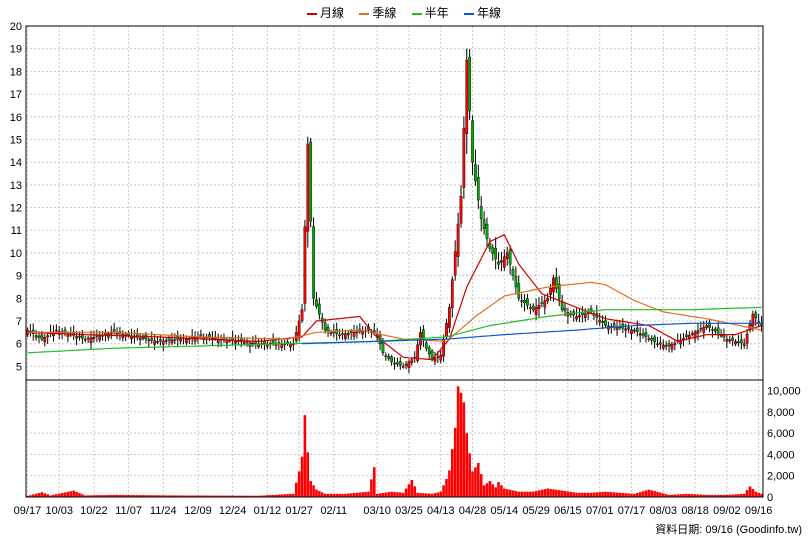  I want to click on price-tick-label: 19, so click(16, 50).